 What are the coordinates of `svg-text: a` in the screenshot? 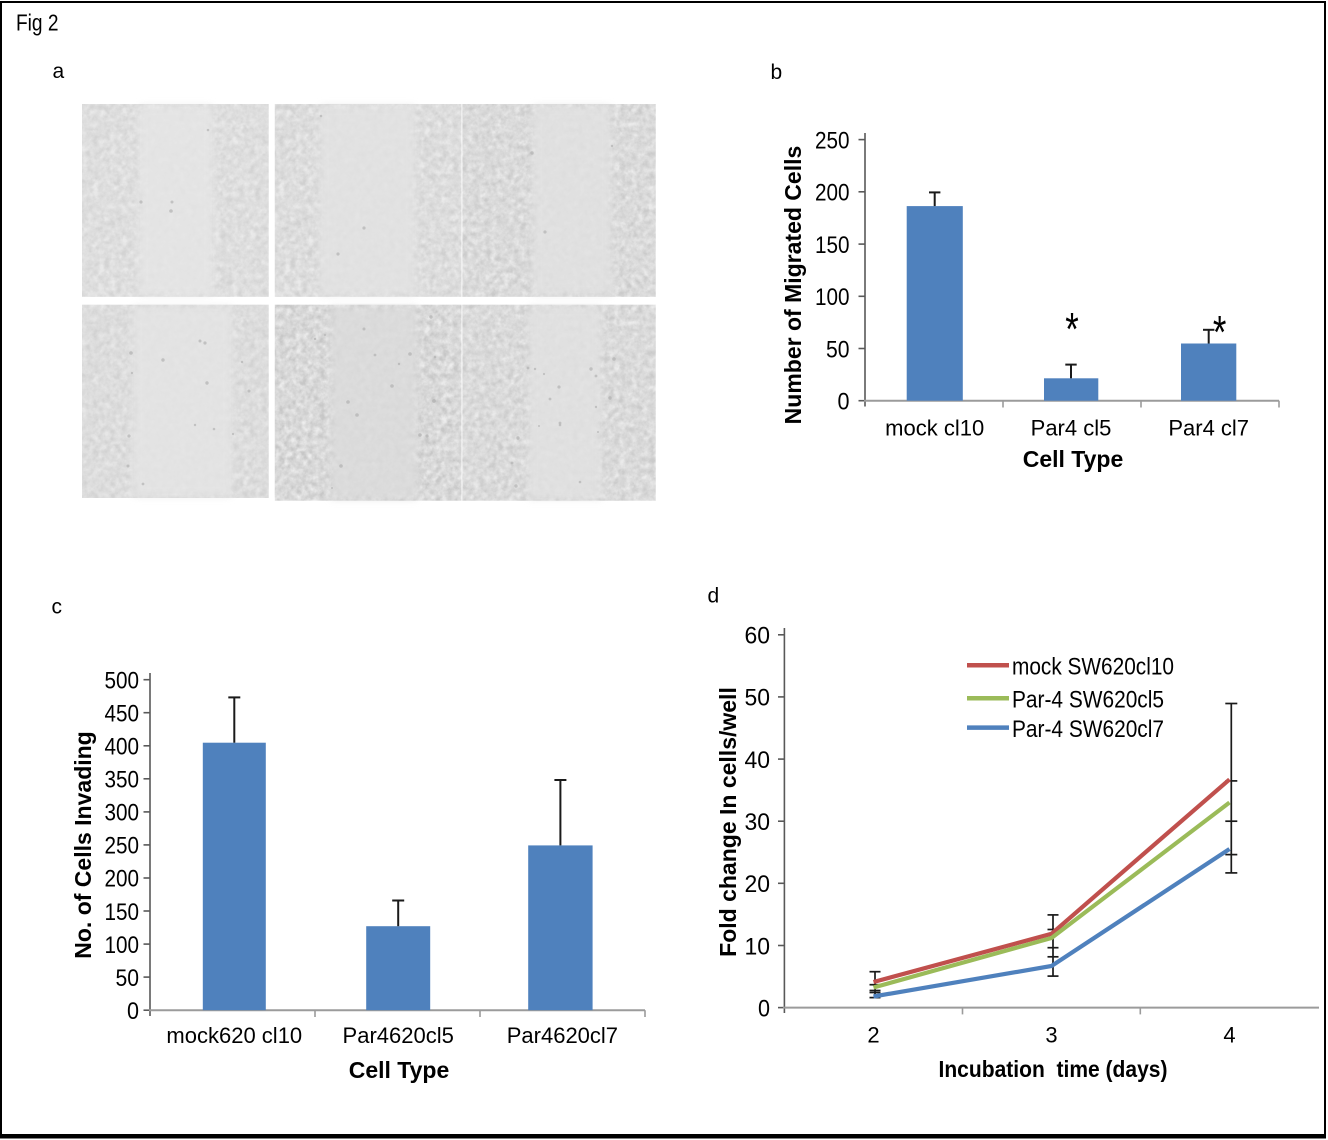 It's located at (59, 71).